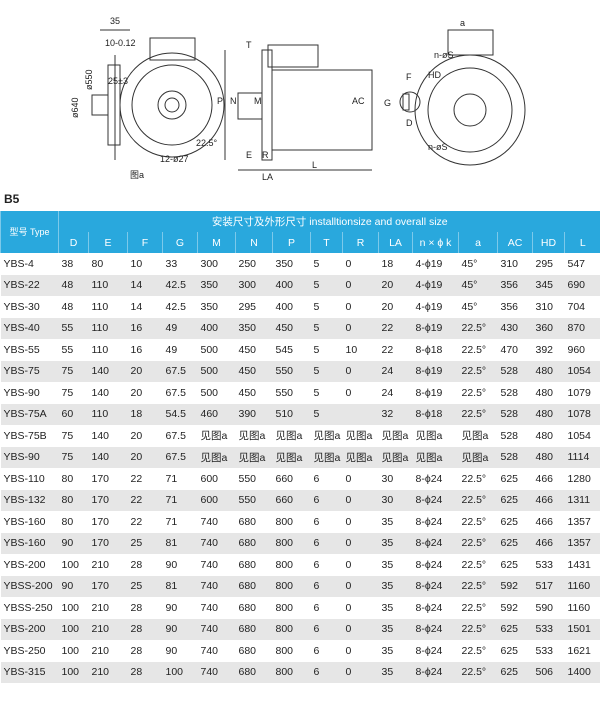 This screenshot has height=709, width=600. What do you see at coordinates (216, 328) in the screenshot?
I see `cell: 400` at bounding box center [216, 328].